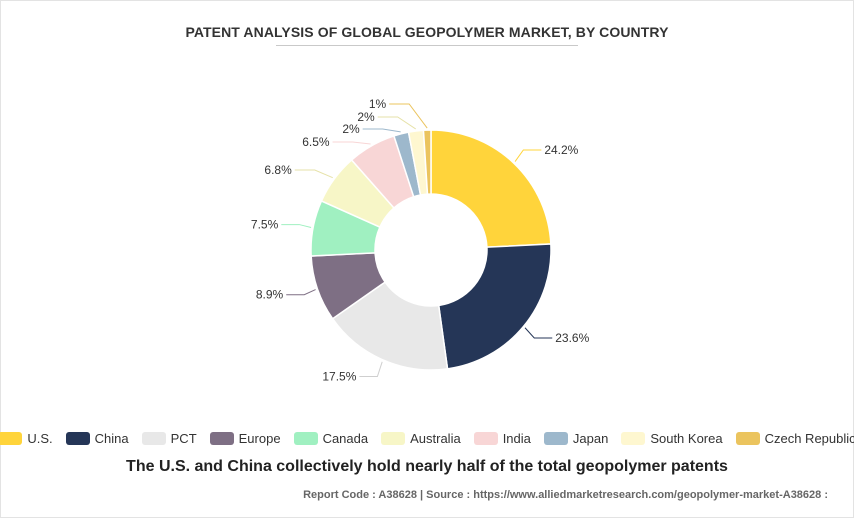  What do you see at coordinates (183, 438) in the screenshot?
I see `legend-label: PCT` at bounding box center [183, 438].